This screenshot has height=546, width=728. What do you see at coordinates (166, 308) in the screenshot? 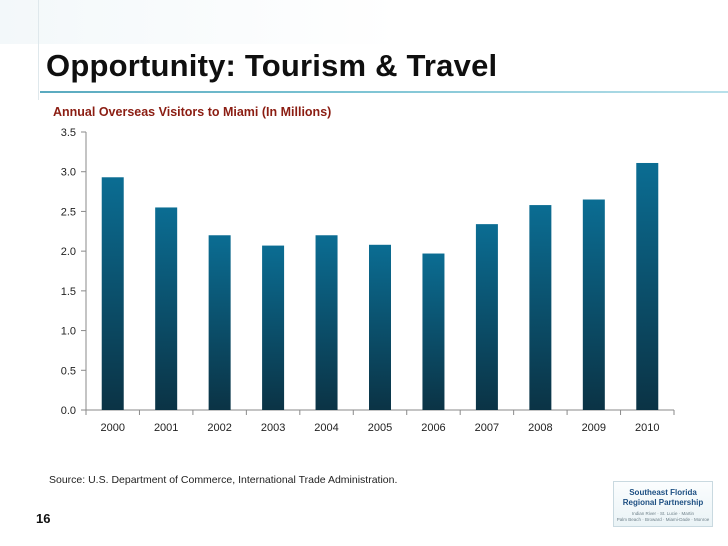
I see `bar-2001` at bounding box center [166, 308].